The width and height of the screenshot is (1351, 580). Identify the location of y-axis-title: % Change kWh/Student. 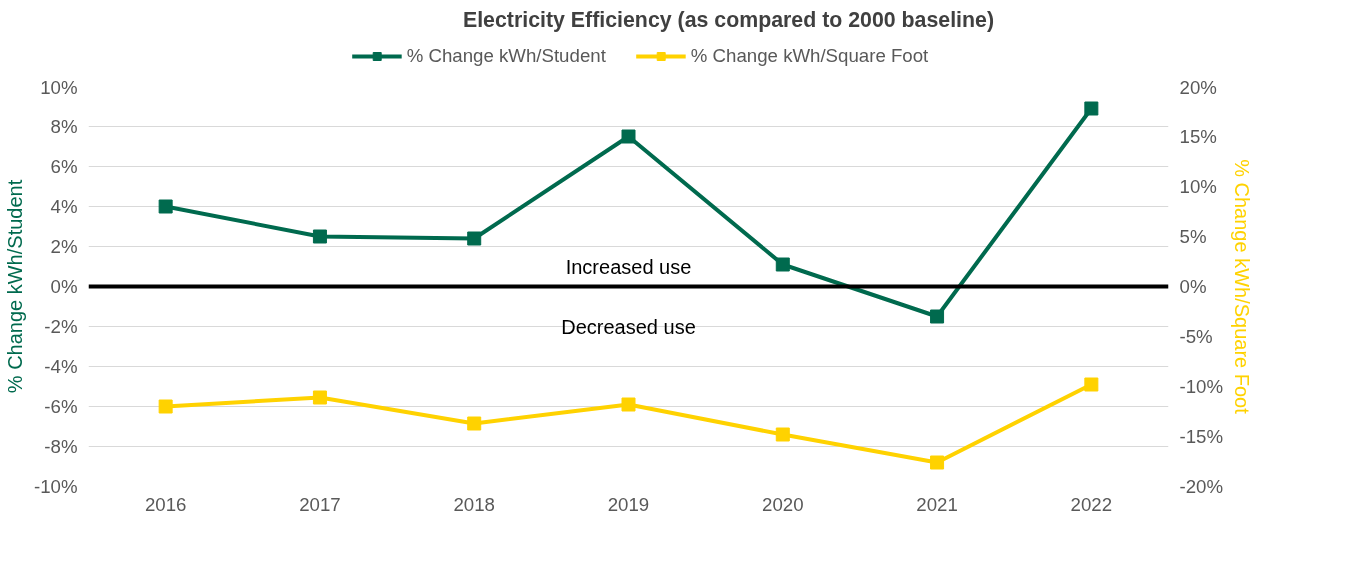
(14, 286).